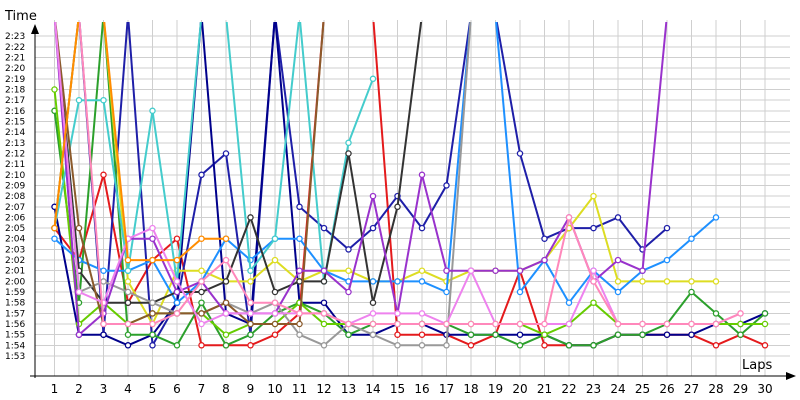 This screenshot has width=800, height=400. Describe the element at coordinates (15, 101) in the screenshot. I see `y-tick-label: 2:17` at that location.